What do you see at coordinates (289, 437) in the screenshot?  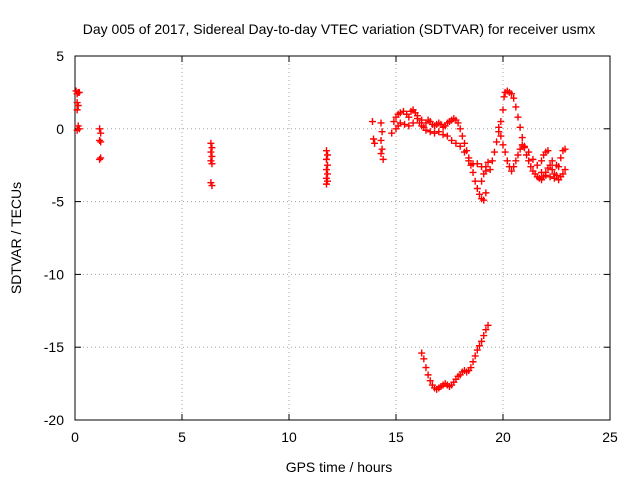 I see `x-tick-label: 10` at bounding box center [289, 437].